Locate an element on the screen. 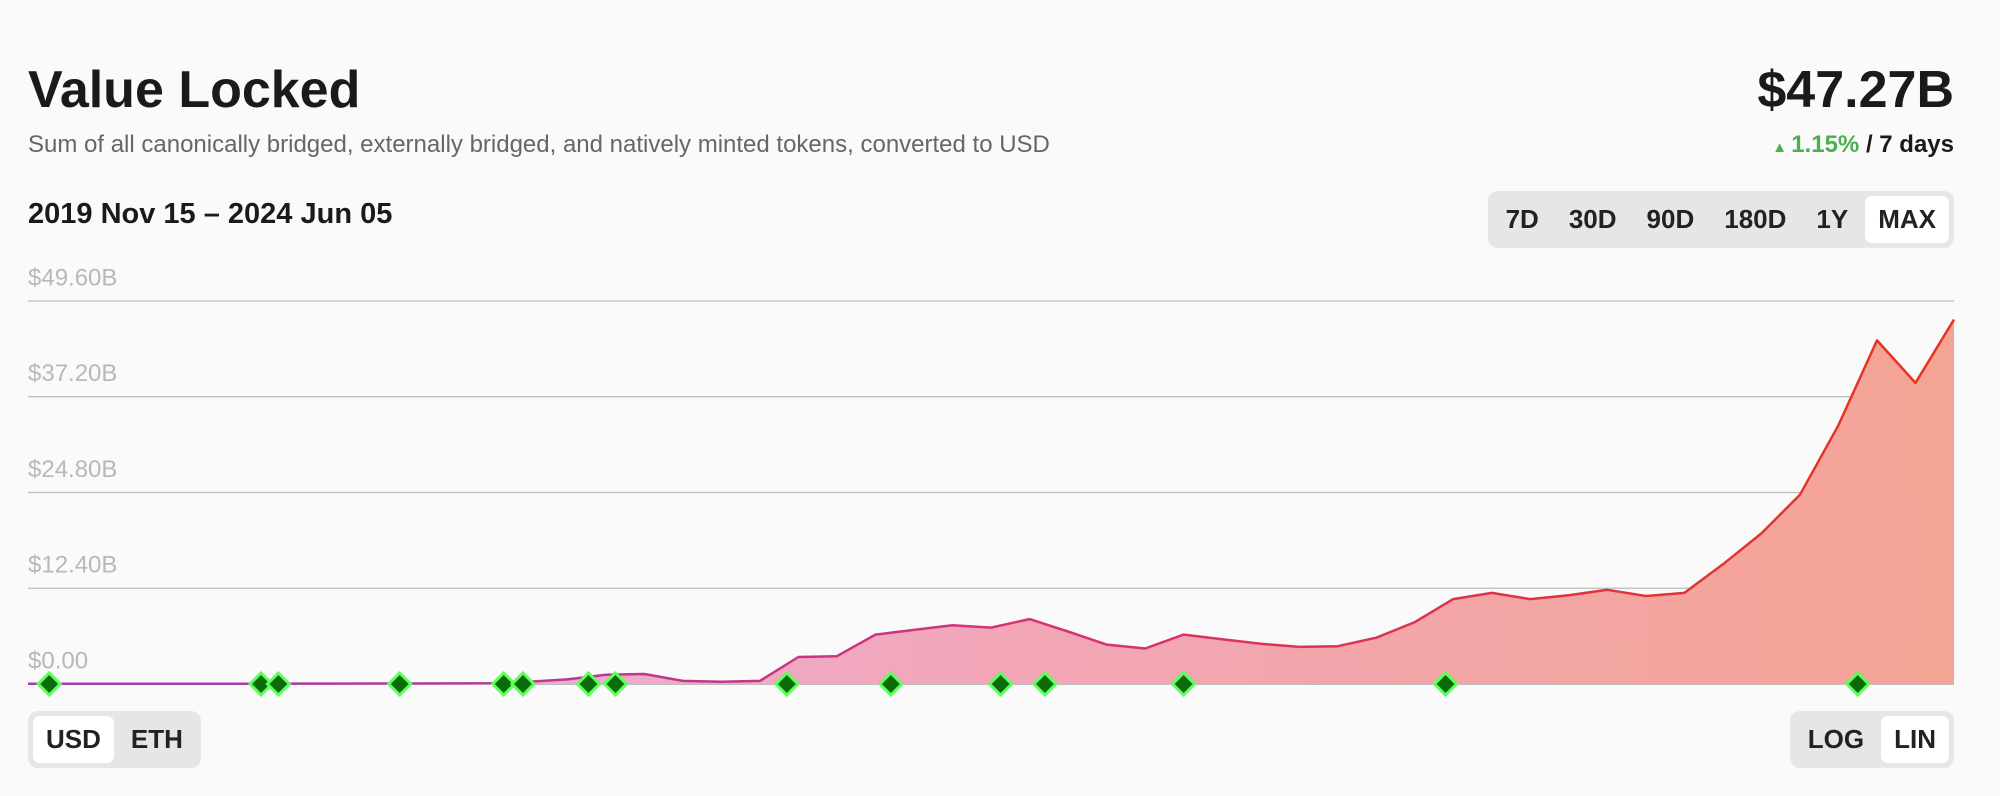  option-button: LOG is located at coordinates (1836, 739).